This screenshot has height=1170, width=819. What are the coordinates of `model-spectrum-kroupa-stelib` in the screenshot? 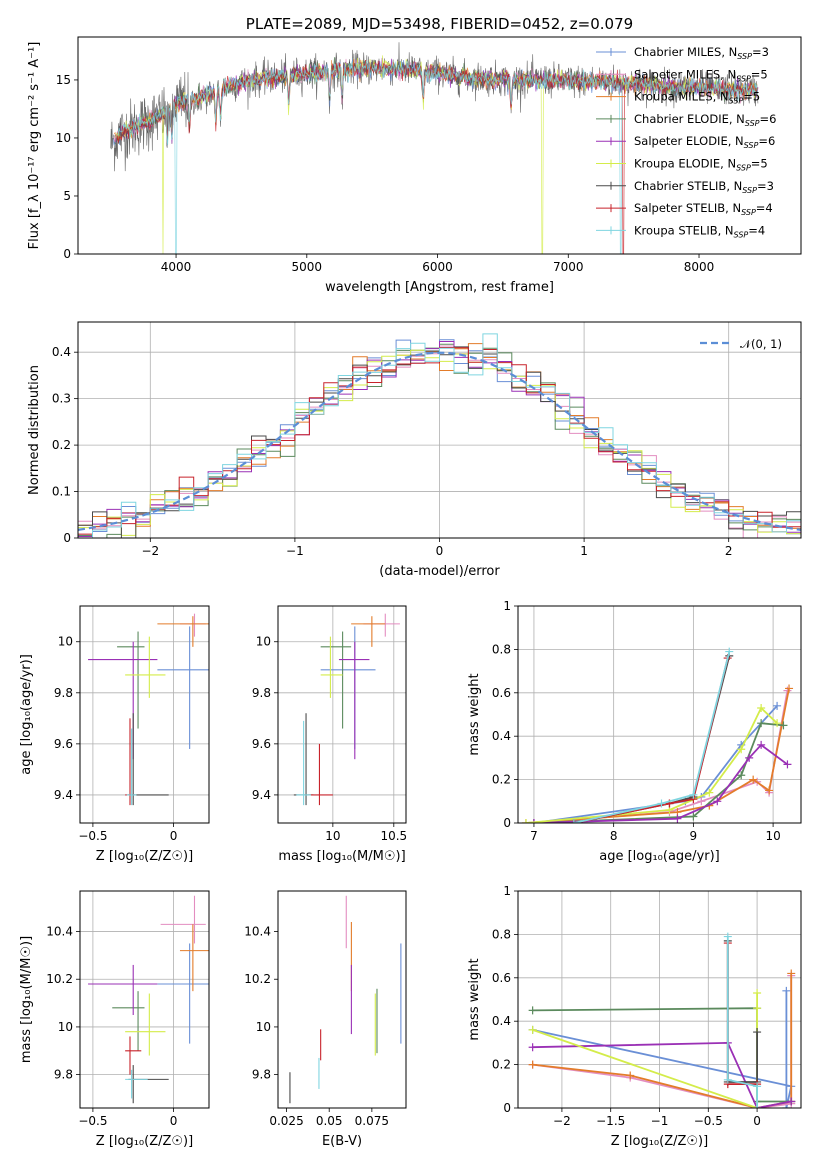 It's located at (437, 157).